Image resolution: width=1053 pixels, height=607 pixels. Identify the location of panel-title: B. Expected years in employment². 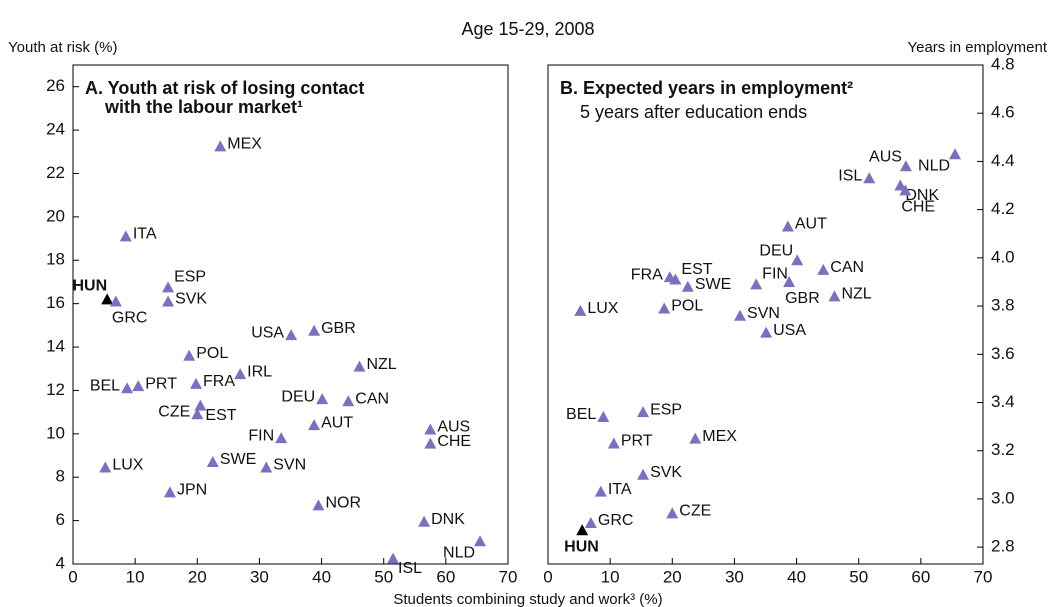
(706, 88).